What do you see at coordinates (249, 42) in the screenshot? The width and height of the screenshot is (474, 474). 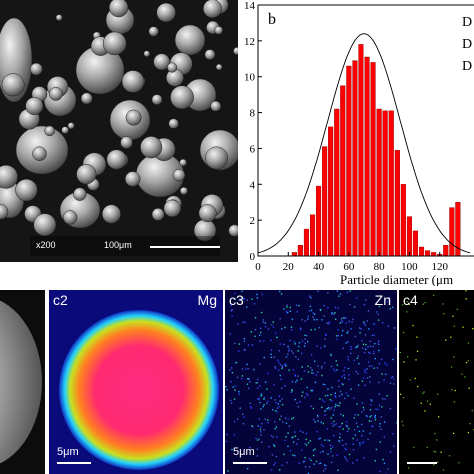 I see `y-tick-label: 12` at bounding box center [249, 42].